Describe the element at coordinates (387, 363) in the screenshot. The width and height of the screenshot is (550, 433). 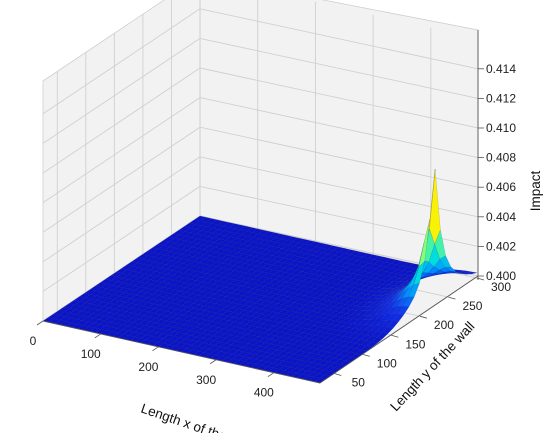
I see `y-tick-label: 100` at that location.